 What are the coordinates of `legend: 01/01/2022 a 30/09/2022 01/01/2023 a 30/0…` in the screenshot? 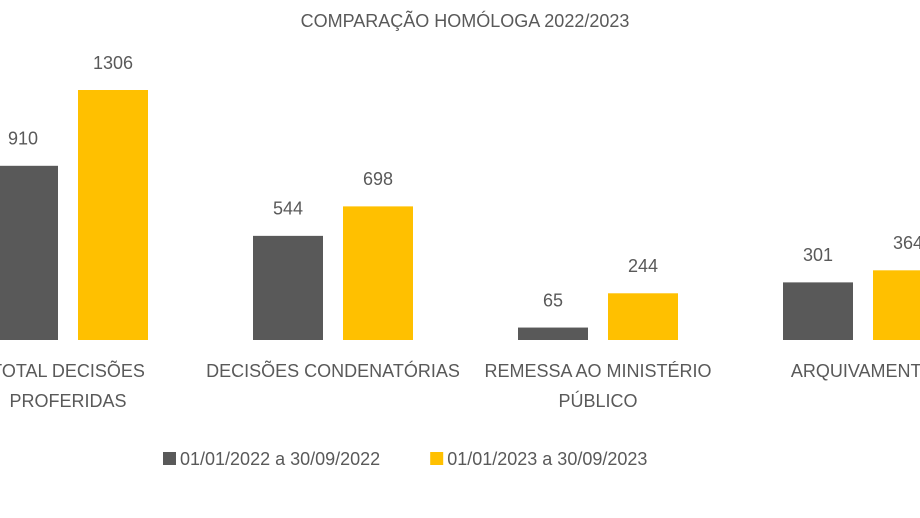 It's located at (405, 459).